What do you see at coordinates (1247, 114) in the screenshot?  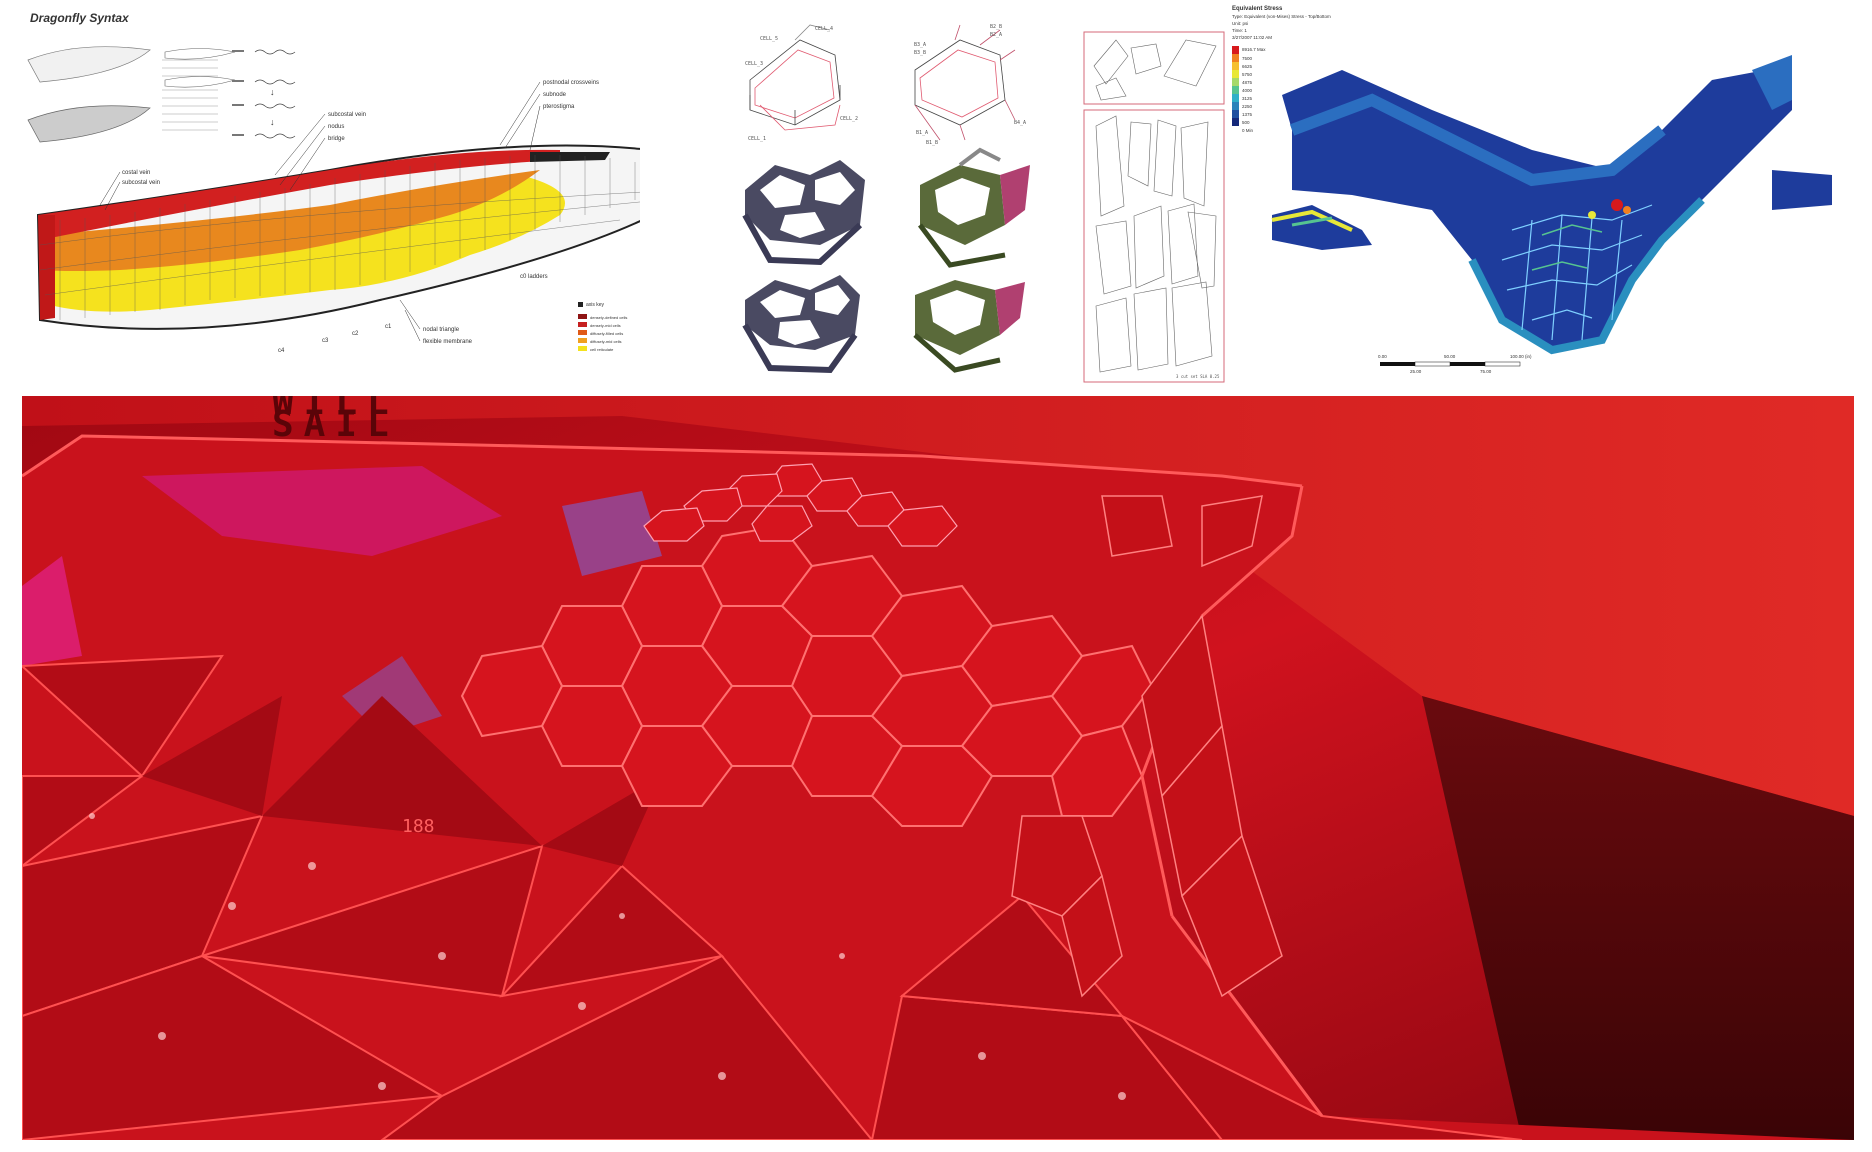 I see `legend-tick-7: 1375` at bounding box center [1247, 114].